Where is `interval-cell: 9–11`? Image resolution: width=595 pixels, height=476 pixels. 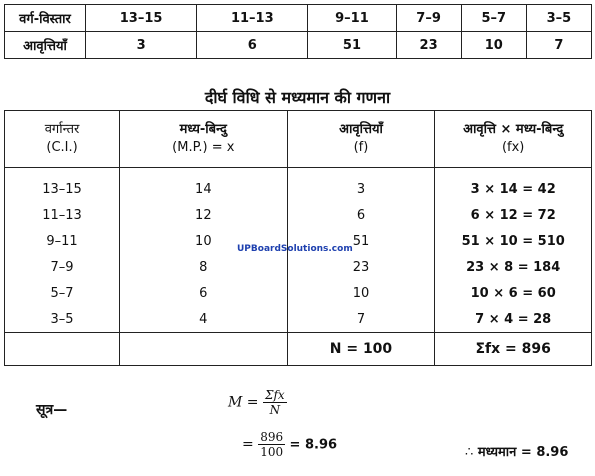 interval-cell: 9–11 is located at coordinates (352, 18).